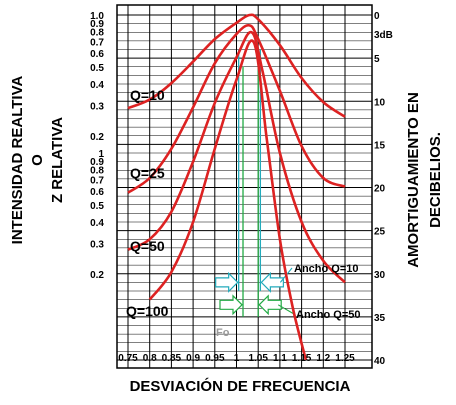 Image resolution: width=456 pixels, height=405 pixels. What do you see at coordinates (380, 102) in the screenshot?
I see `right-tick-label: 10` at bounding box center [380, 102].